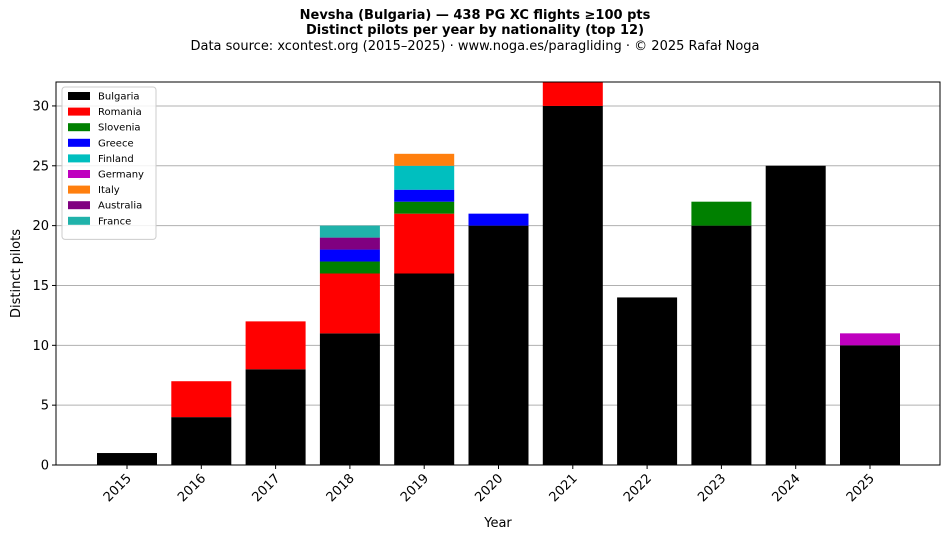 This screenshot has height=539, width=950. Describe the element at coordinates (498, 219) in the screenshot. I see `bar-segment-greece-2020` at that location.